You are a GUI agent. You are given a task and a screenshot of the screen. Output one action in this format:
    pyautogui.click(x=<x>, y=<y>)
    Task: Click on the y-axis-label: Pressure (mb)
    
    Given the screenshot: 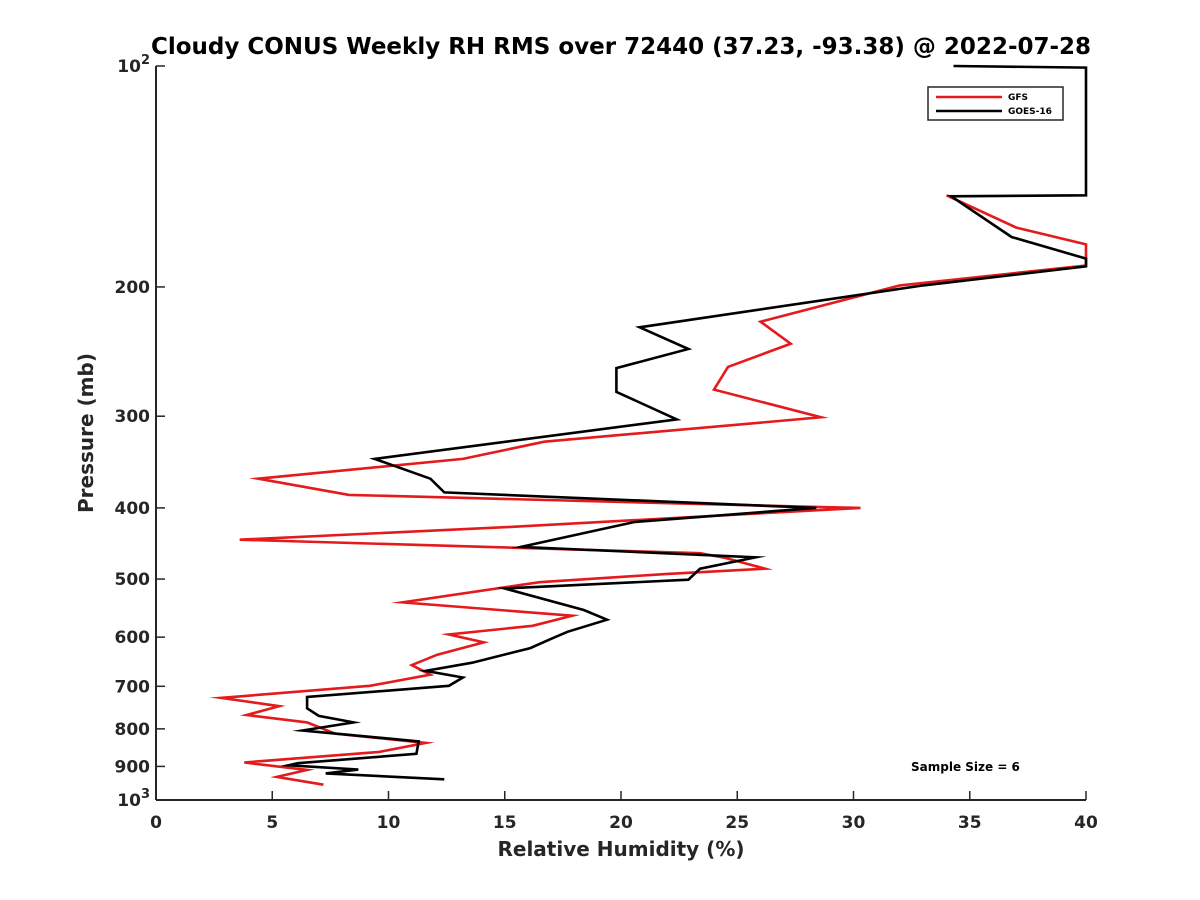 What is the action you would take?
    pyautogui.click(x=86, y=433)
    